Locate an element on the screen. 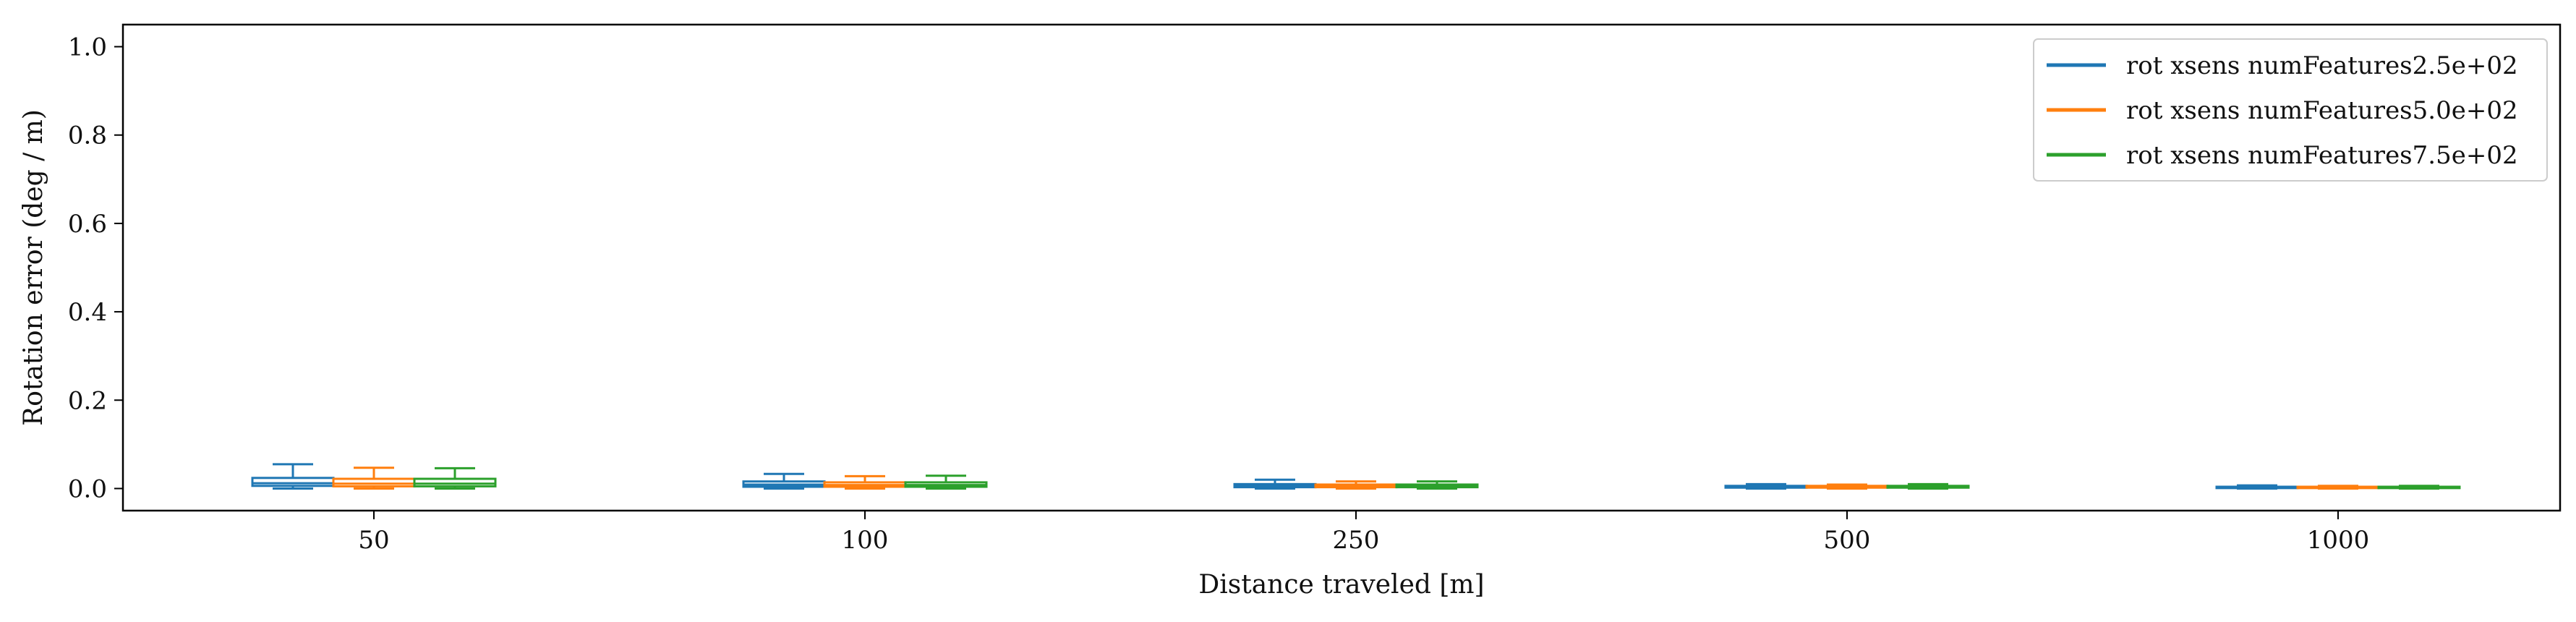 The height and width of the screenshot is (622, 2576). y-tick-label: 1.0 is located at coordinates (87, 47).